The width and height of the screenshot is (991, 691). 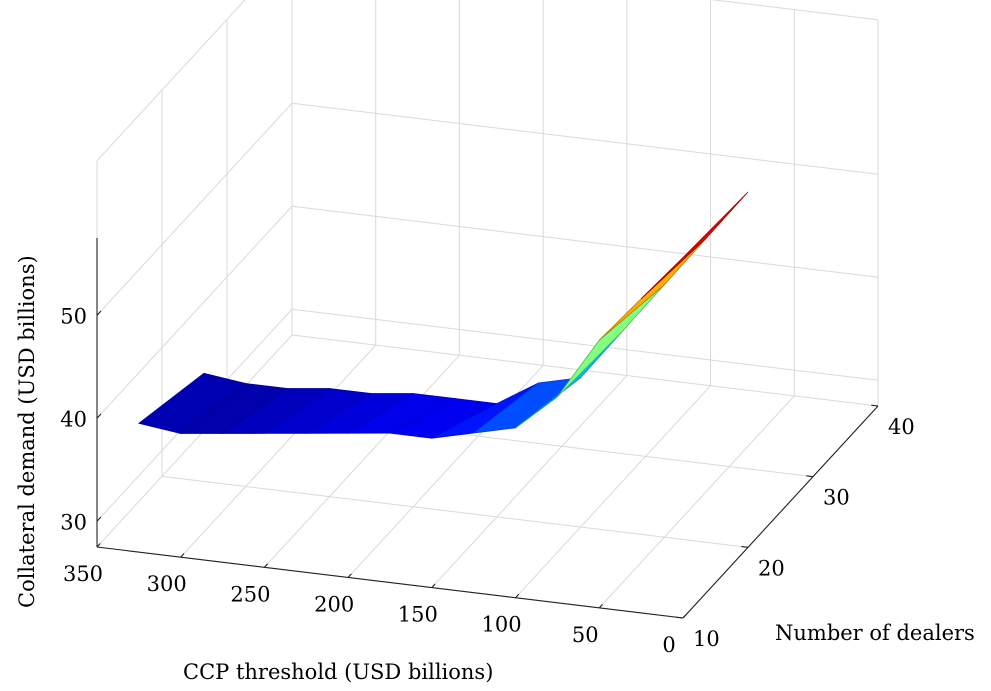 What do you see at coordinates (73, 522) in the screenshot?
I see `z-tick-label-0: 30` at bounding box center [73, 522].